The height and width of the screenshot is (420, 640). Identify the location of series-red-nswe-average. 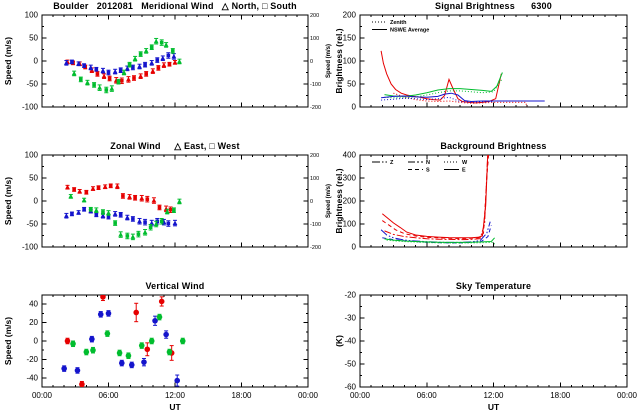
(441, 77).